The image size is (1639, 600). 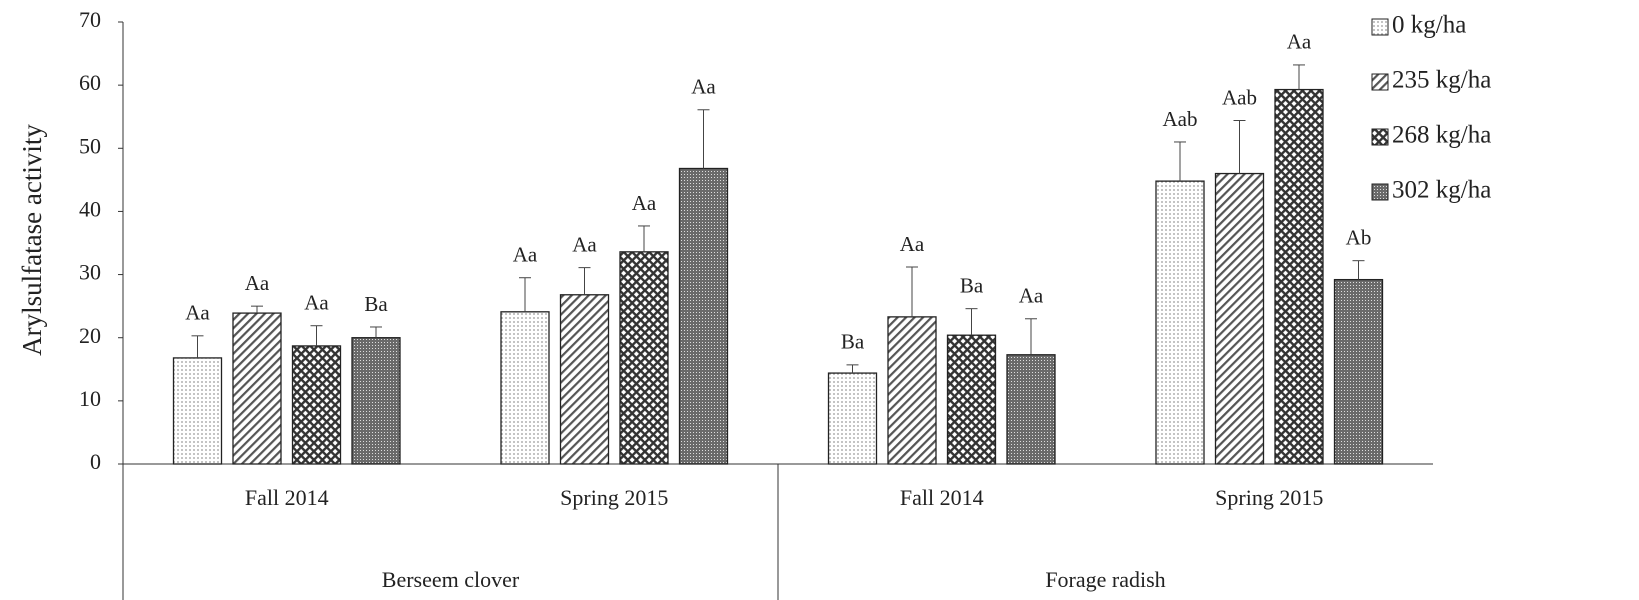 What do you see at coordinates (95, 461) in the screenshot?
I see `y-tick-label: 0` at bounding box center [95, 461].